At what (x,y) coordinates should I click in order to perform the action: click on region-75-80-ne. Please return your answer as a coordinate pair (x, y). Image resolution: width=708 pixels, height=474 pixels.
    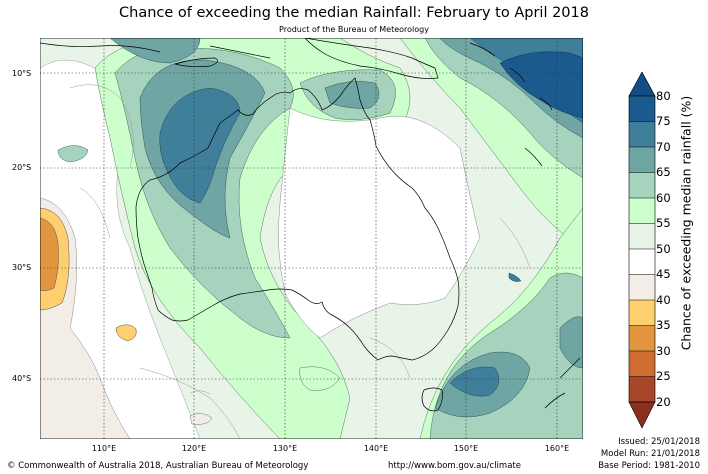
    Looking at the image, I should click on (541, 85).